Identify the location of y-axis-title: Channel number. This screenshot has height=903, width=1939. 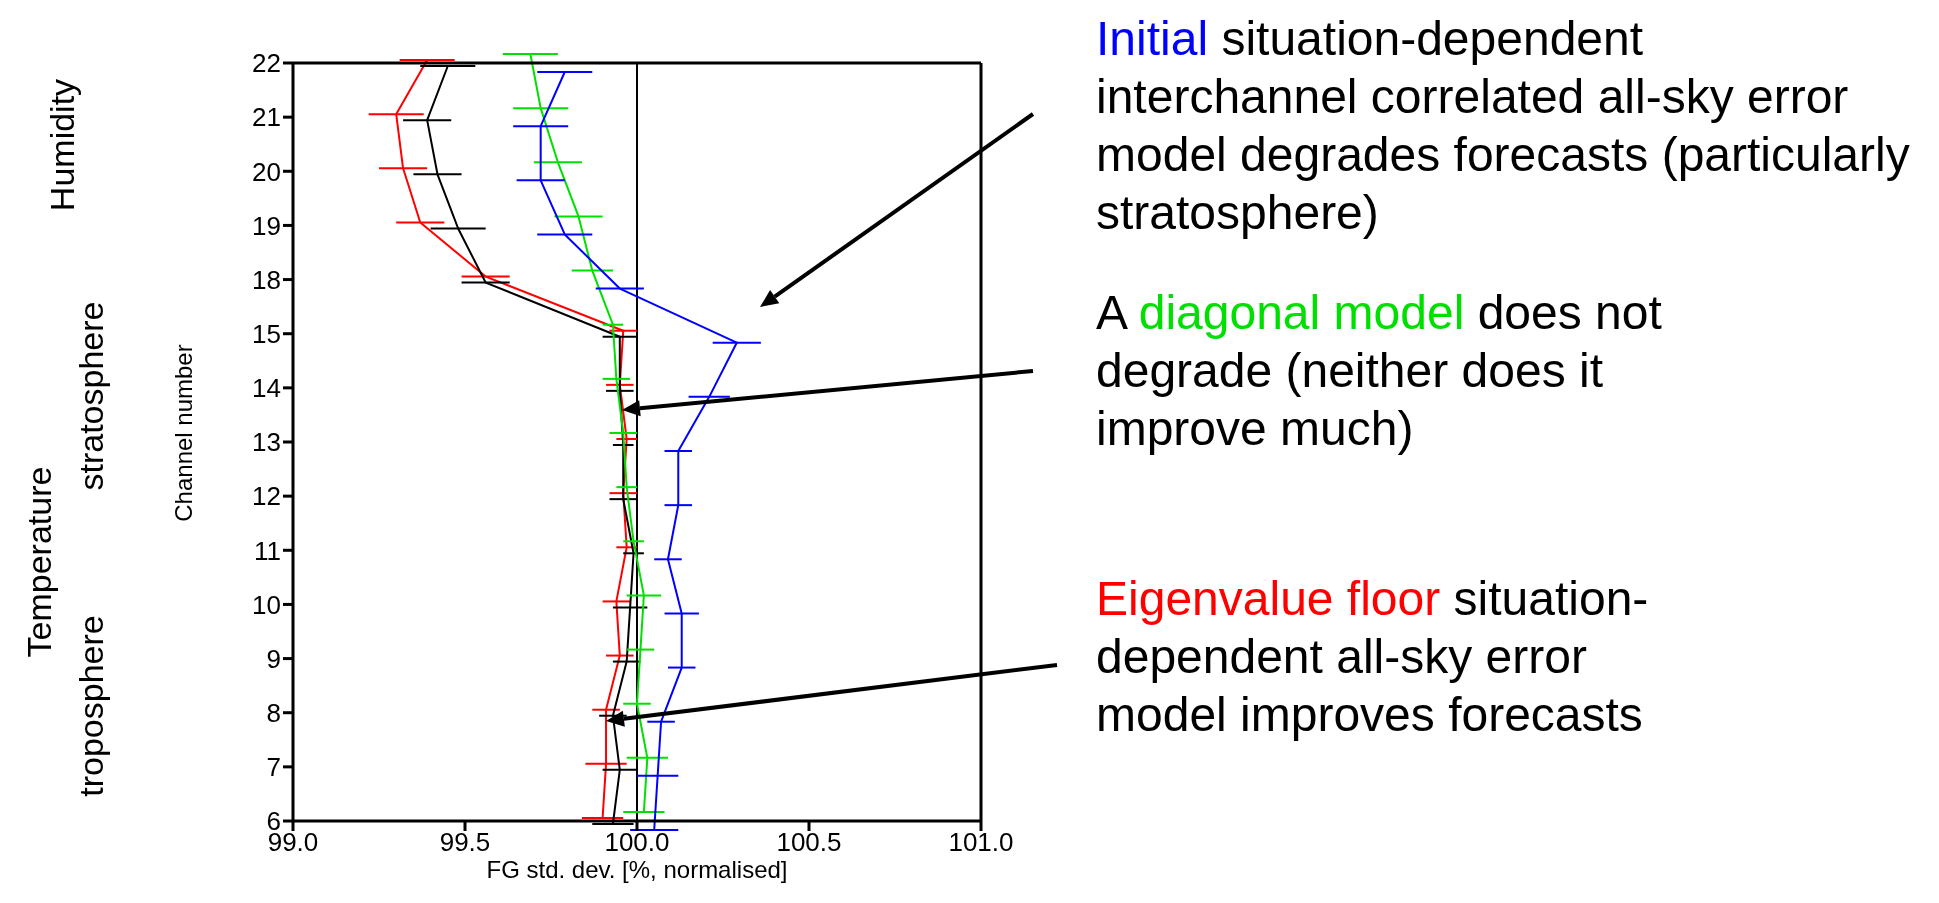
(183, 433).